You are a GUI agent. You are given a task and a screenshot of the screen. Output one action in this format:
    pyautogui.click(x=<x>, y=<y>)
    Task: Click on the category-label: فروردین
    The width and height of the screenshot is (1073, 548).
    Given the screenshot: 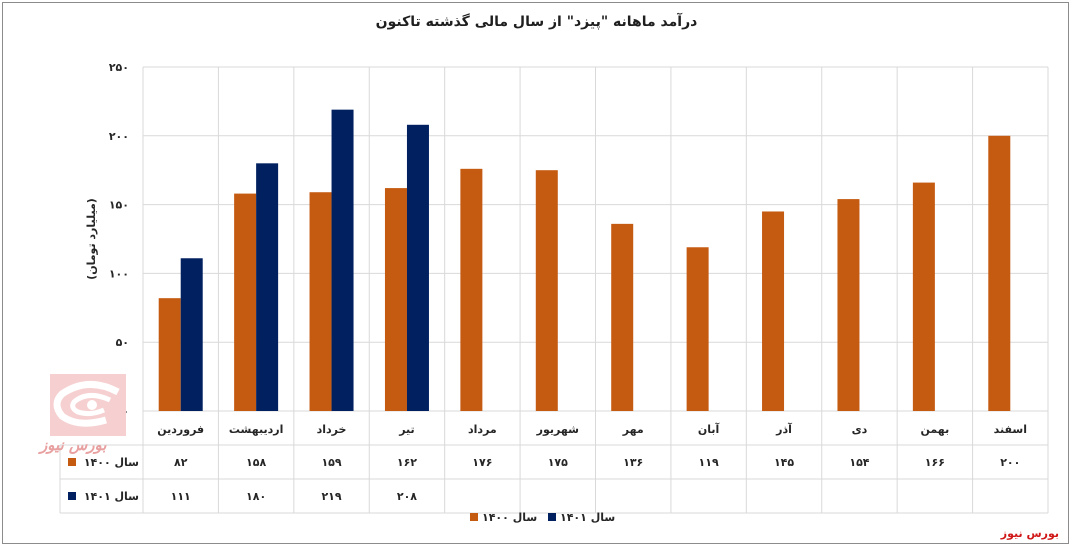 What is the action you would take?
    pyautogui.click(x=180, y=429)
    